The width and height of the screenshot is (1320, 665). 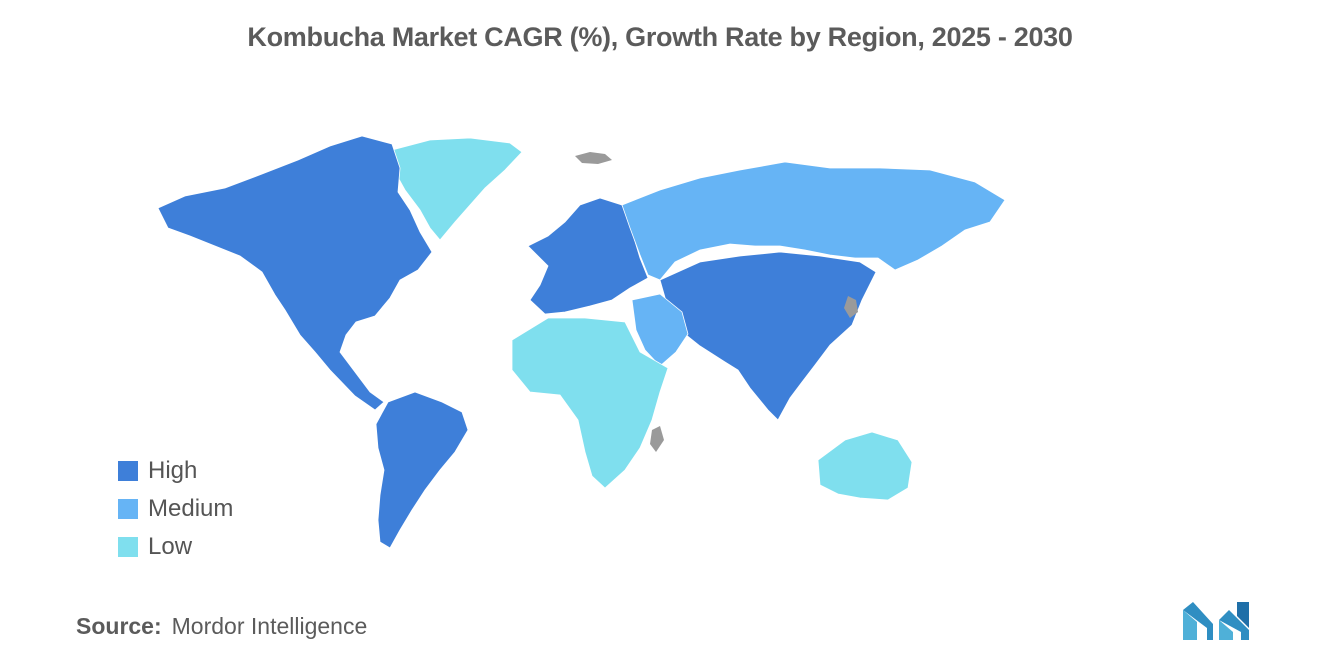 What do you see at coordinates (170, 546) in the screenshot?
I see `legend-label-low: Low` at bounding box center [170, 546].